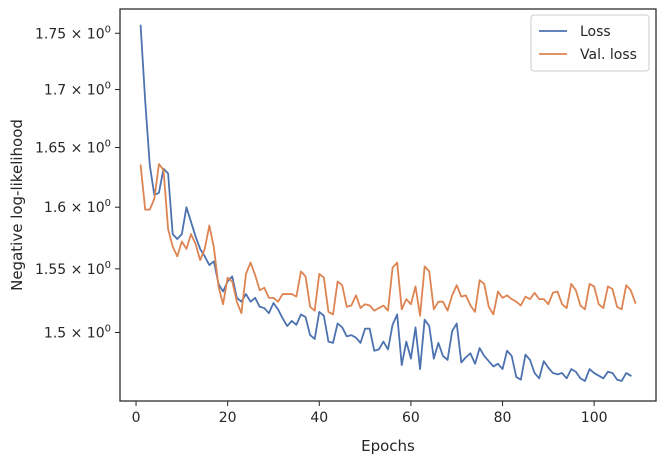 The image size is (667, 464). I want to click on legend: Loss Val. loss, so click(590, 43).